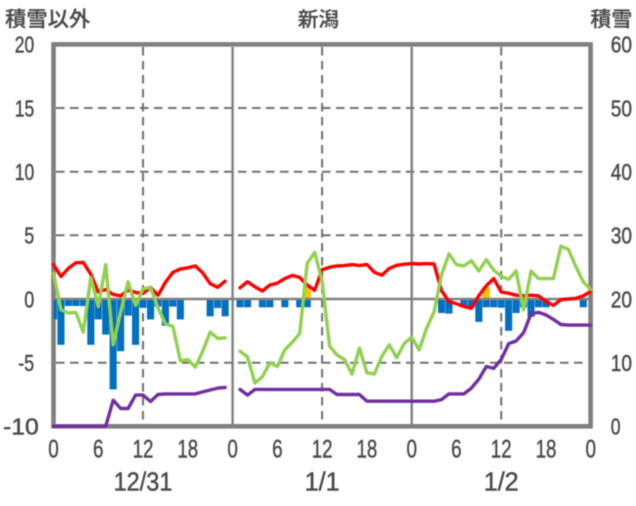 Image resolution: width=636 pixels, height=506 pixels. Describe the element at coordinates (143, 482) in the screenshot. I see `svg-text: 12/31` at that location.